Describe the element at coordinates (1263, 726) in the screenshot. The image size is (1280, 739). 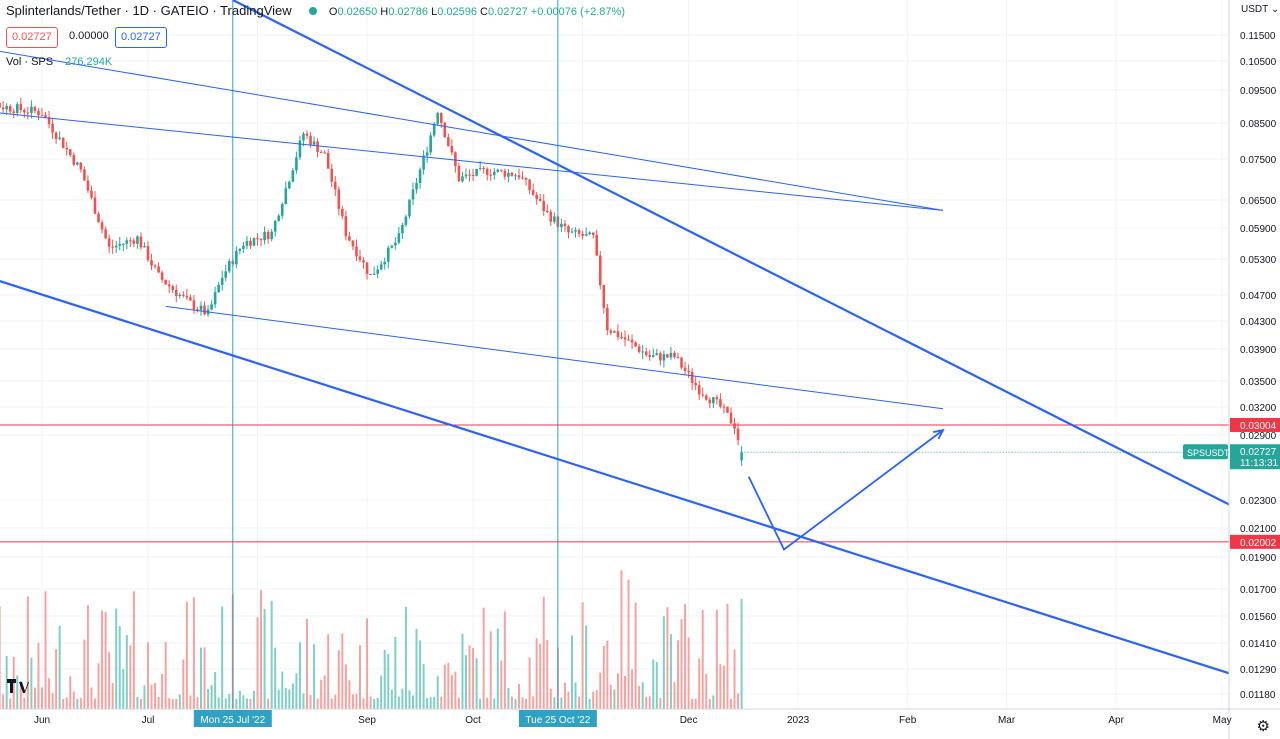
I see `gear-icon: ⚙` at that location.